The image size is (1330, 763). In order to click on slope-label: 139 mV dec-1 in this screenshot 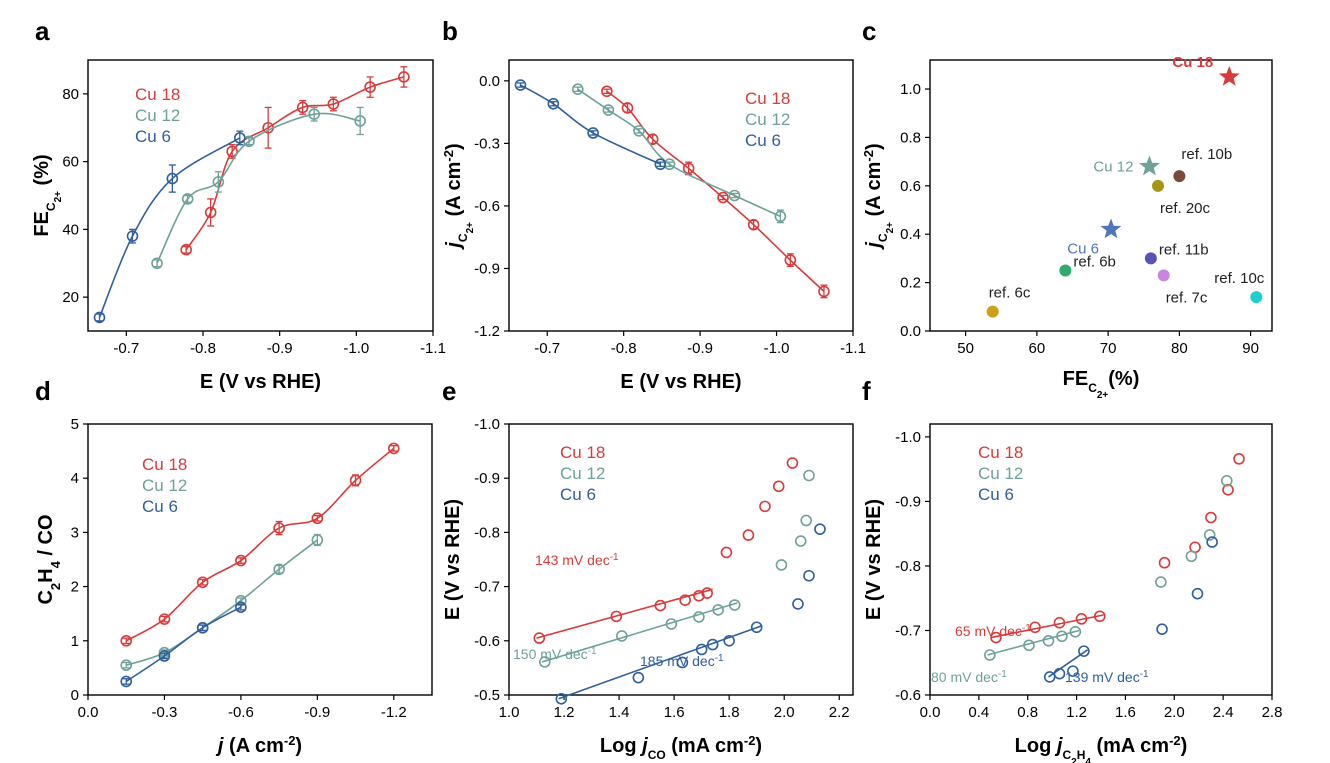, I will do `click(1107, 677)`.